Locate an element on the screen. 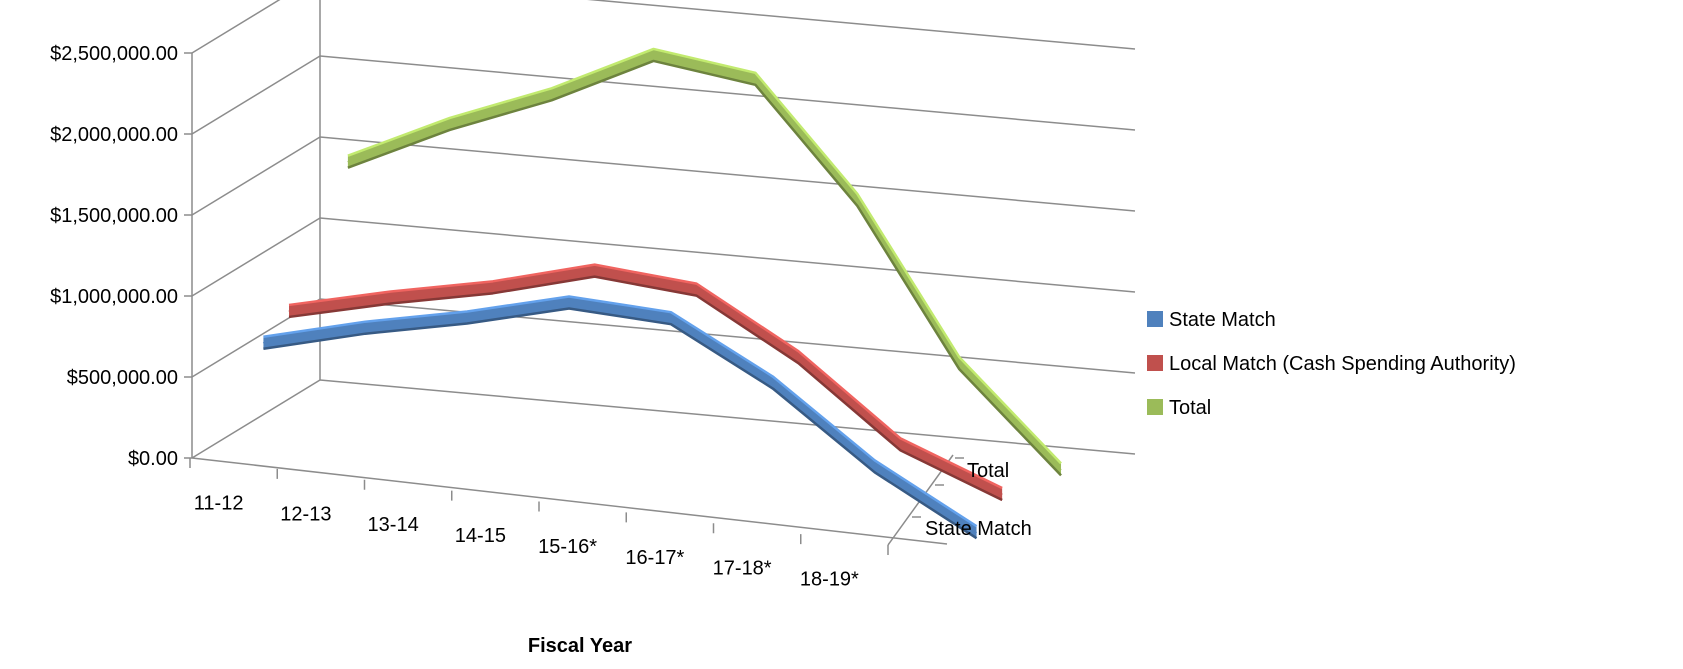 Image resolution: width=1683 pixels, height=669 pixels. depth-tick-label: State Match is located at coordinates (978, 529).